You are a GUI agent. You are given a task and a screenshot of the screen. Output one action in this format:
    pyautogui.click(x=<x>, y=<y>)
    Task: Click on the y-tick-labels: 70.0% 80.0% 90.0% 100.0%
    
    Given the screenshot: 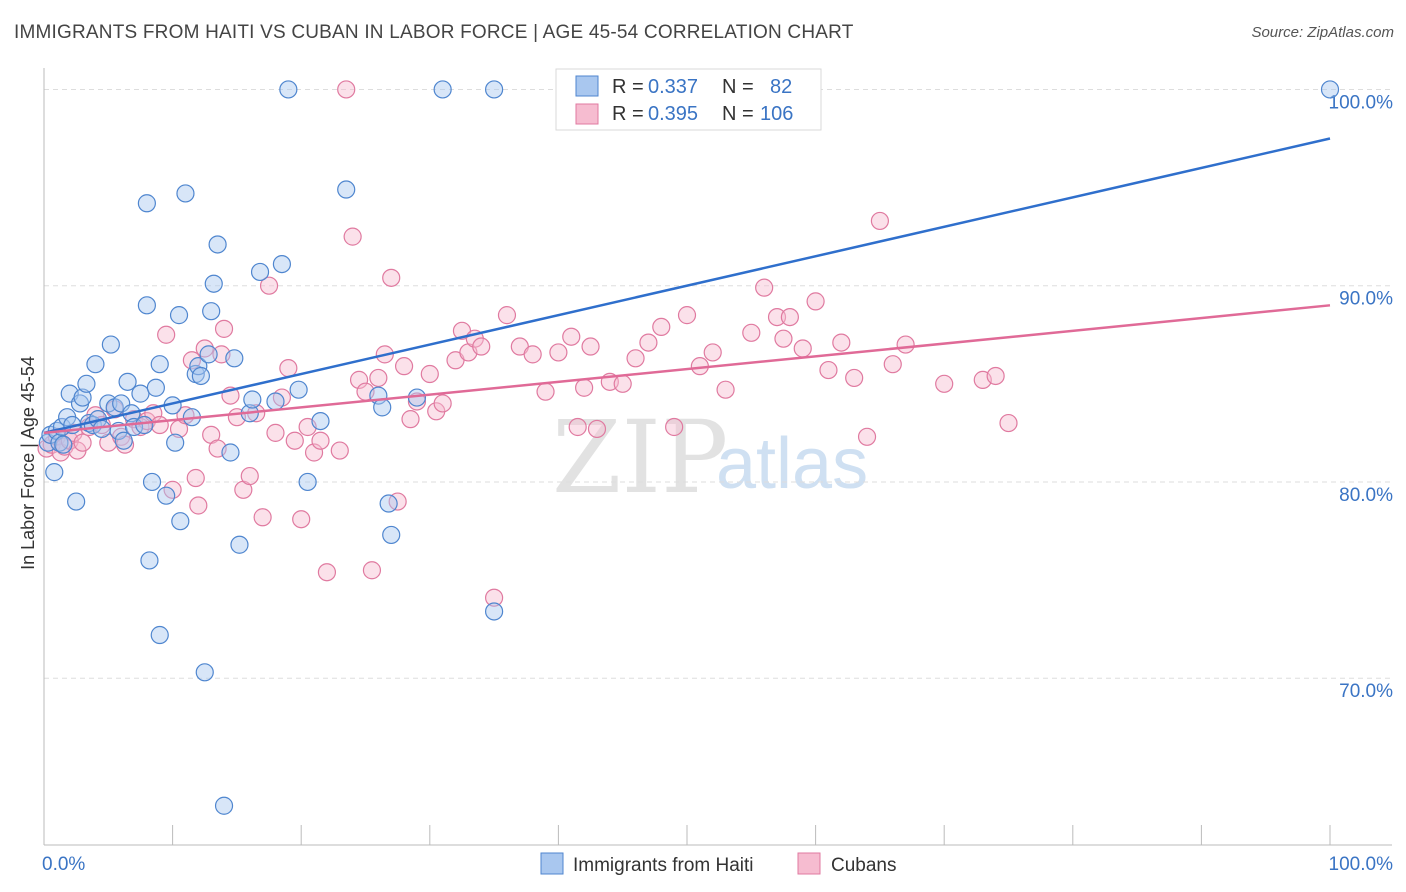 What is the action you would take?
    pyautogui.click(x=1361, y=397)
    